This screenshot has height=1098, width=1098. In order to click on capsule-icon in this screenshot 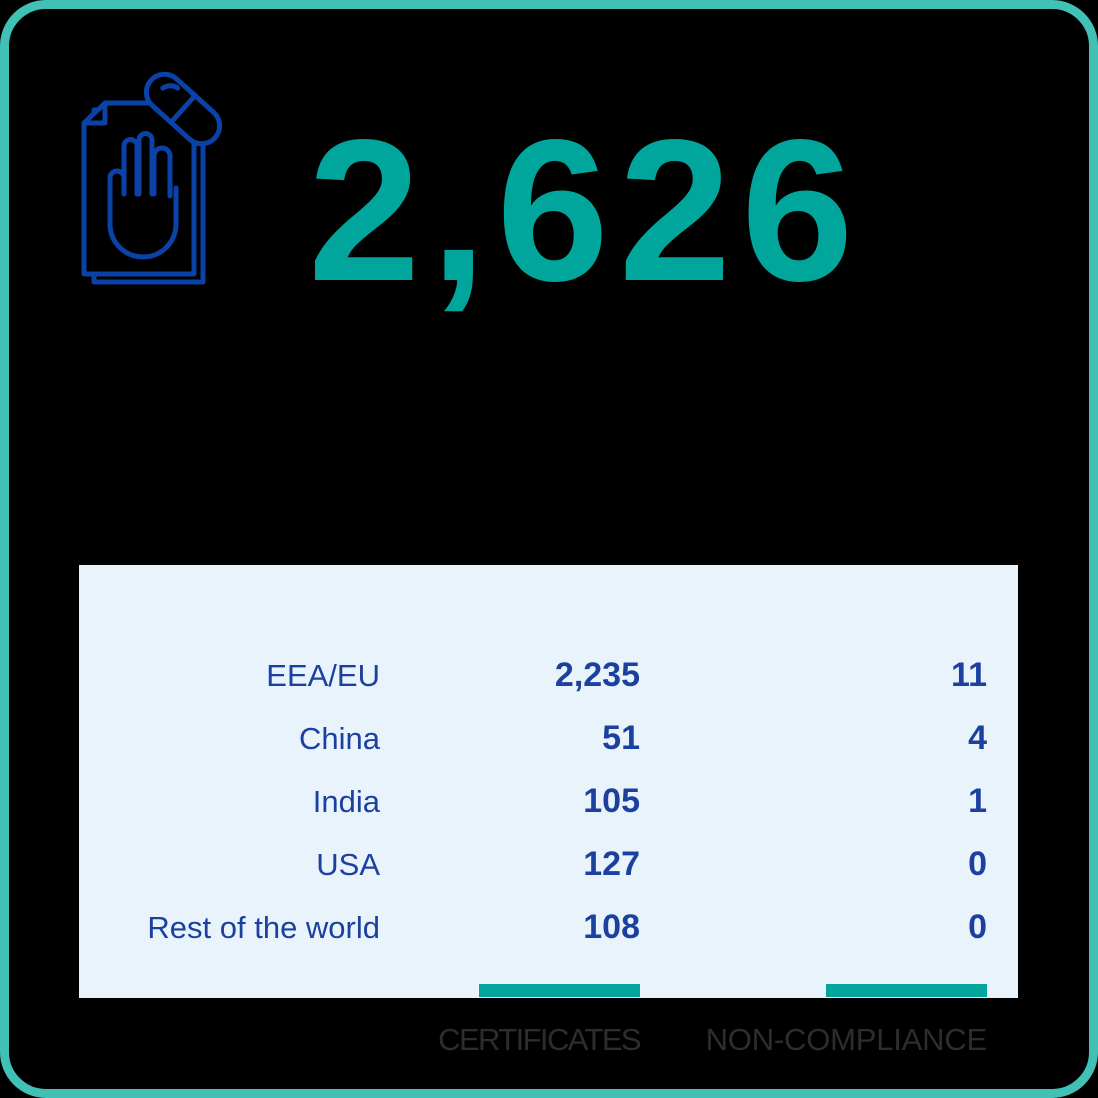, I will do `click(183, 109)`.